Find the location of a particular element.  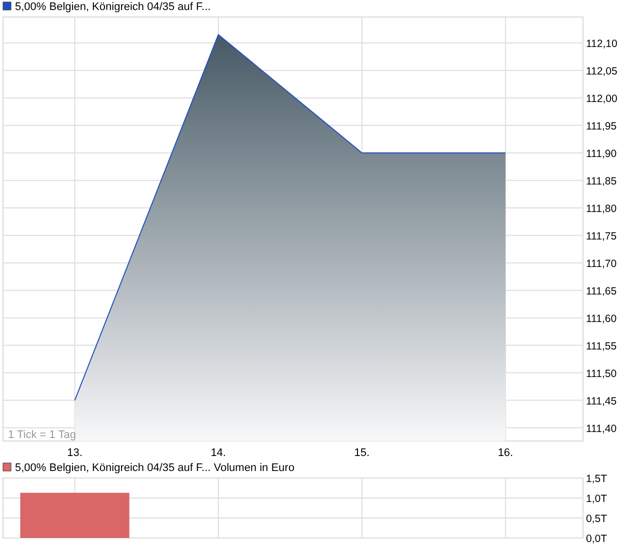

y-tick-label: 111,90 is located at coordinates (601, 154).